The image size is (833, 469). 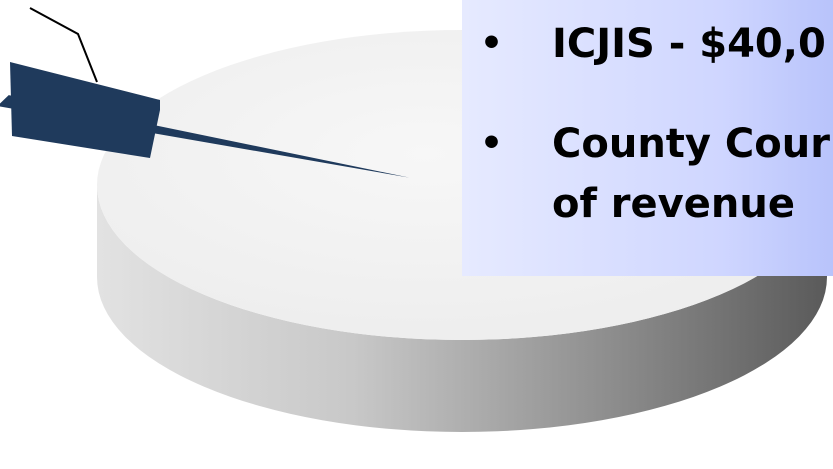 What do you see at coordinates (63, 45) in the screenshot?
I see `leader-line` at bounding box center [63, 45].